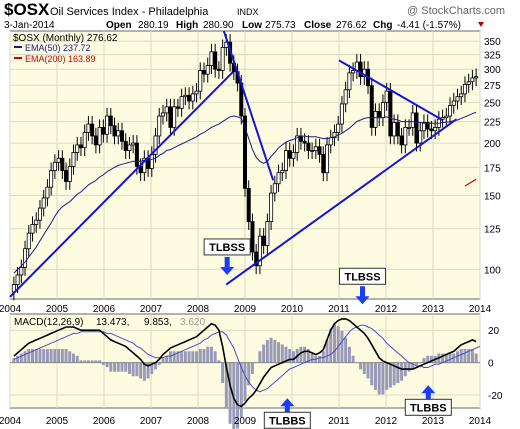 The width and height of the screenshot is (520, 429). What do you see at coordinates (48, 322) in the screenshot?
I see `macd-legend-label: MACD(12,26,9)` at bounding box center [48, 322].